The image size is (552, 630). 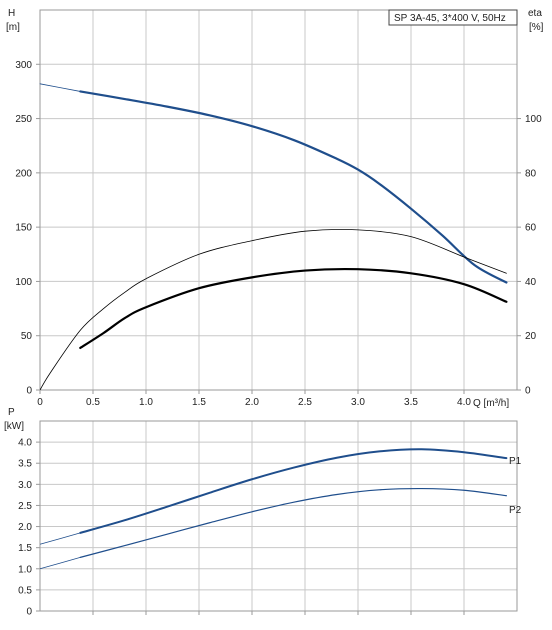 I want to click on efficiency-tick-label: 100, so click(x=533, y=119).